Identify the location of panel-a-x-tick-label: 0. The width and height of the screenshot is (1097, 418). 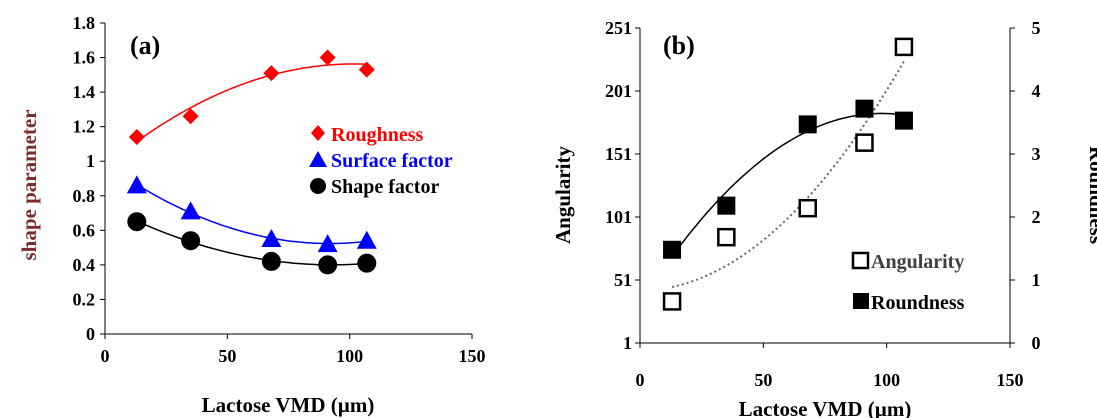
(105, 356).